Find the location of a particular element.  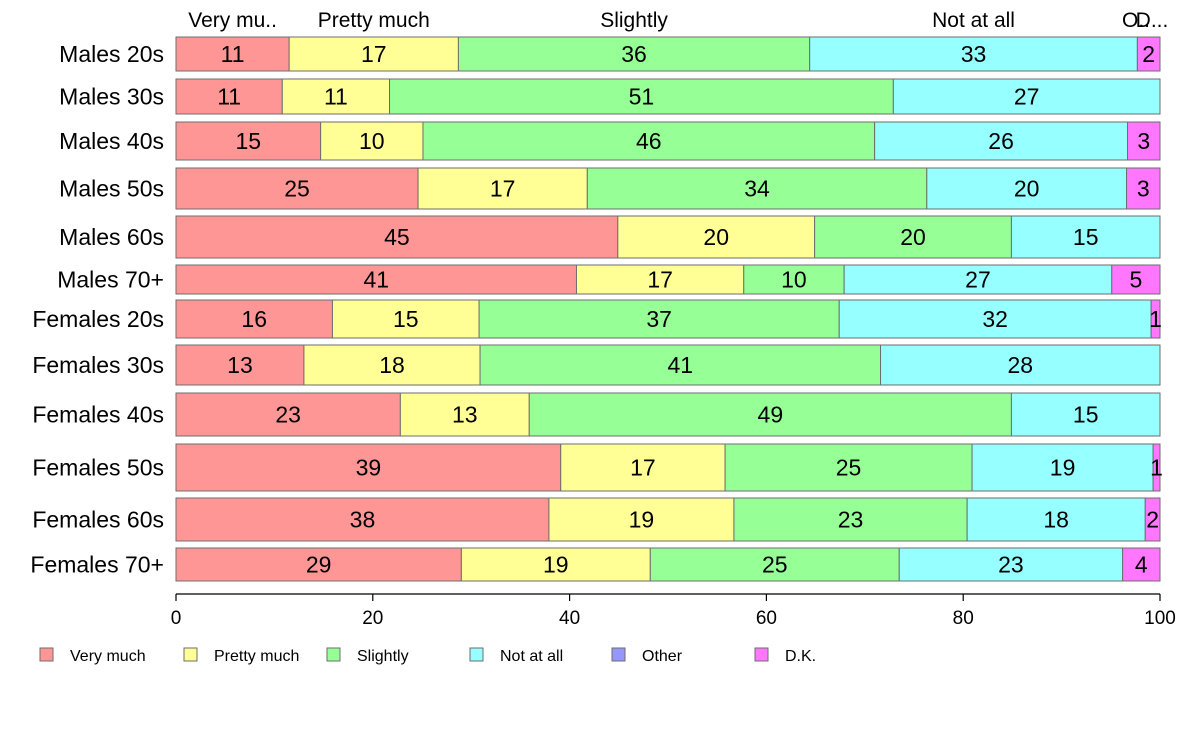

legend-item-not-at-all: Not at all is located at coordinates (516, 656).